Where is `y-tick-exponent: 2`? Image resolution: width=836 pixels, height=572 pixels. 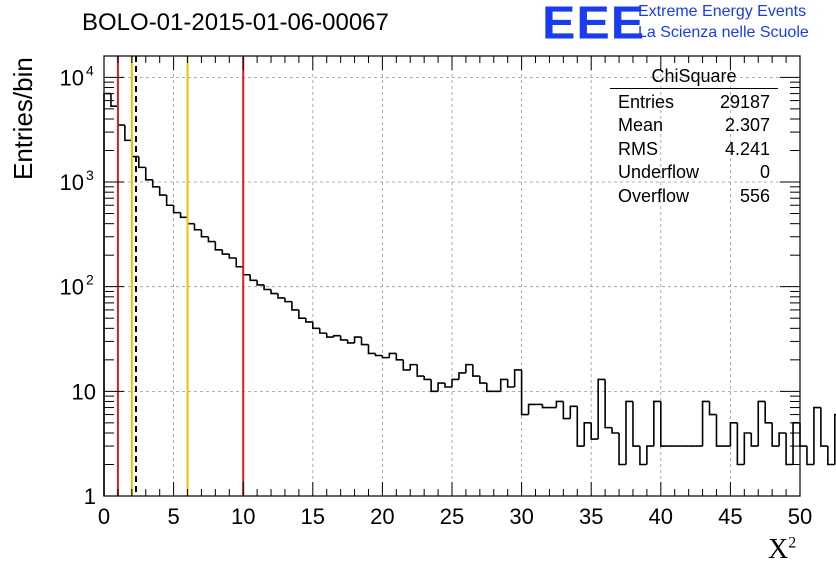
y-tick-exponent: 2 is located at coordinates (90, 280).